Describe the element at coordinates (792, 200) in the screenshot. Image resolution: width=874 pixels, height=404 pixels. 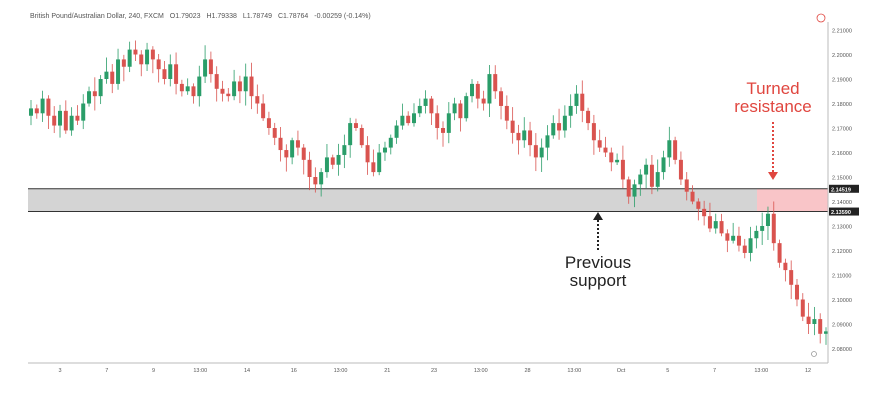
I see `resistance-zone-highlight` at that location.